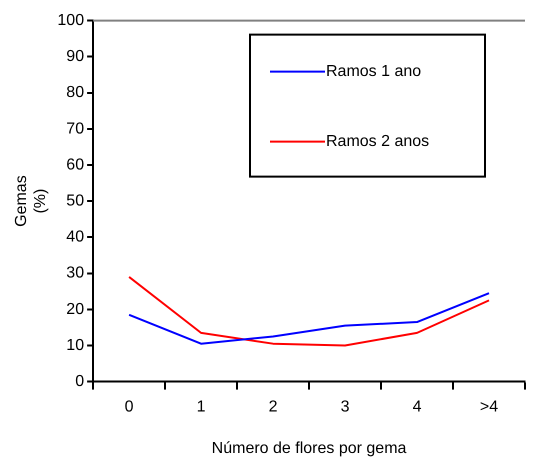  What do you see at coordinates (75, 345) in the screenshot?
I see `y-tick-label: 10` at bounding box center [75, 345].